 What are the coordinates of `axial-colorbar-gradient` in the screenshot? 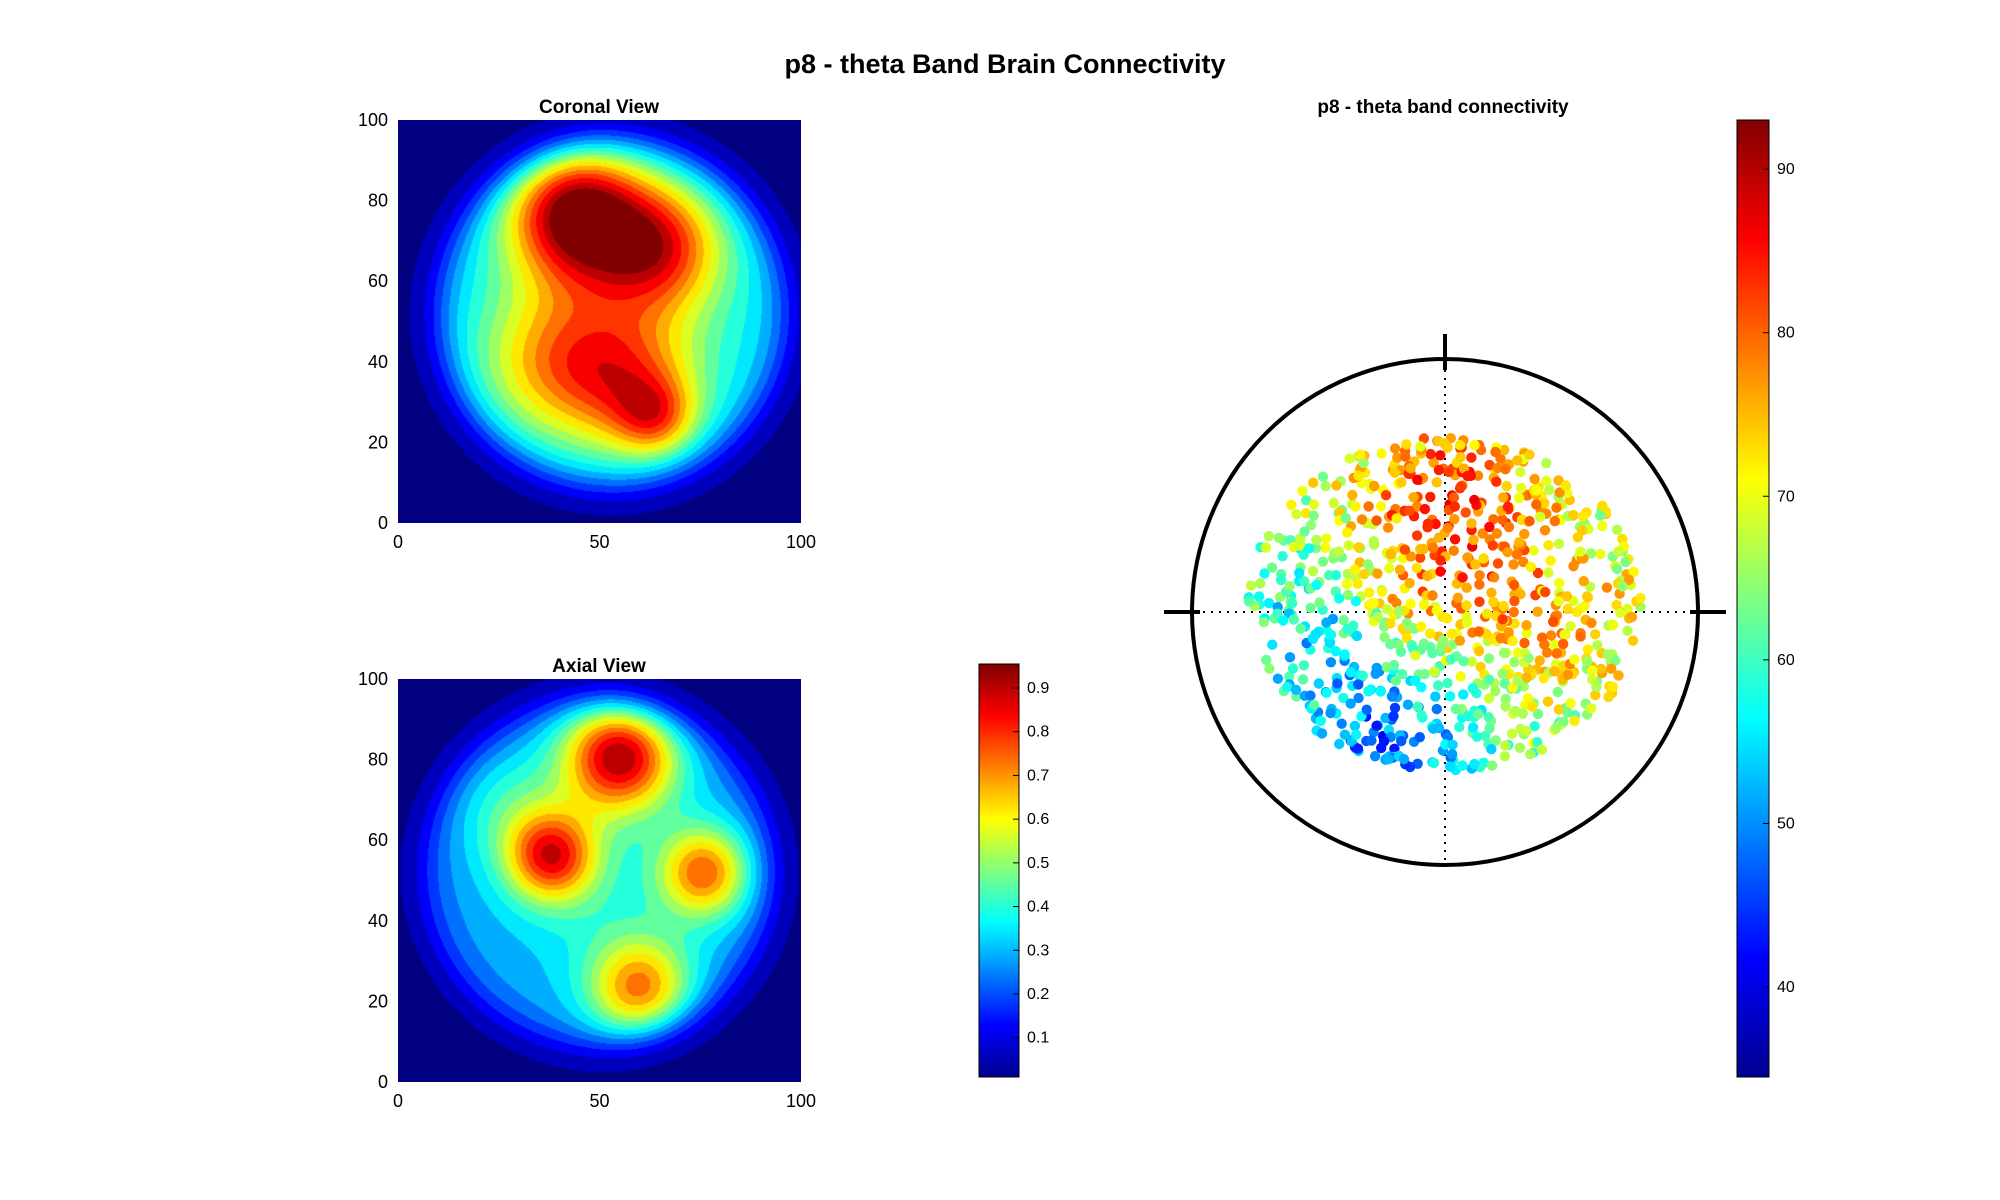 It's located at (999, 870).